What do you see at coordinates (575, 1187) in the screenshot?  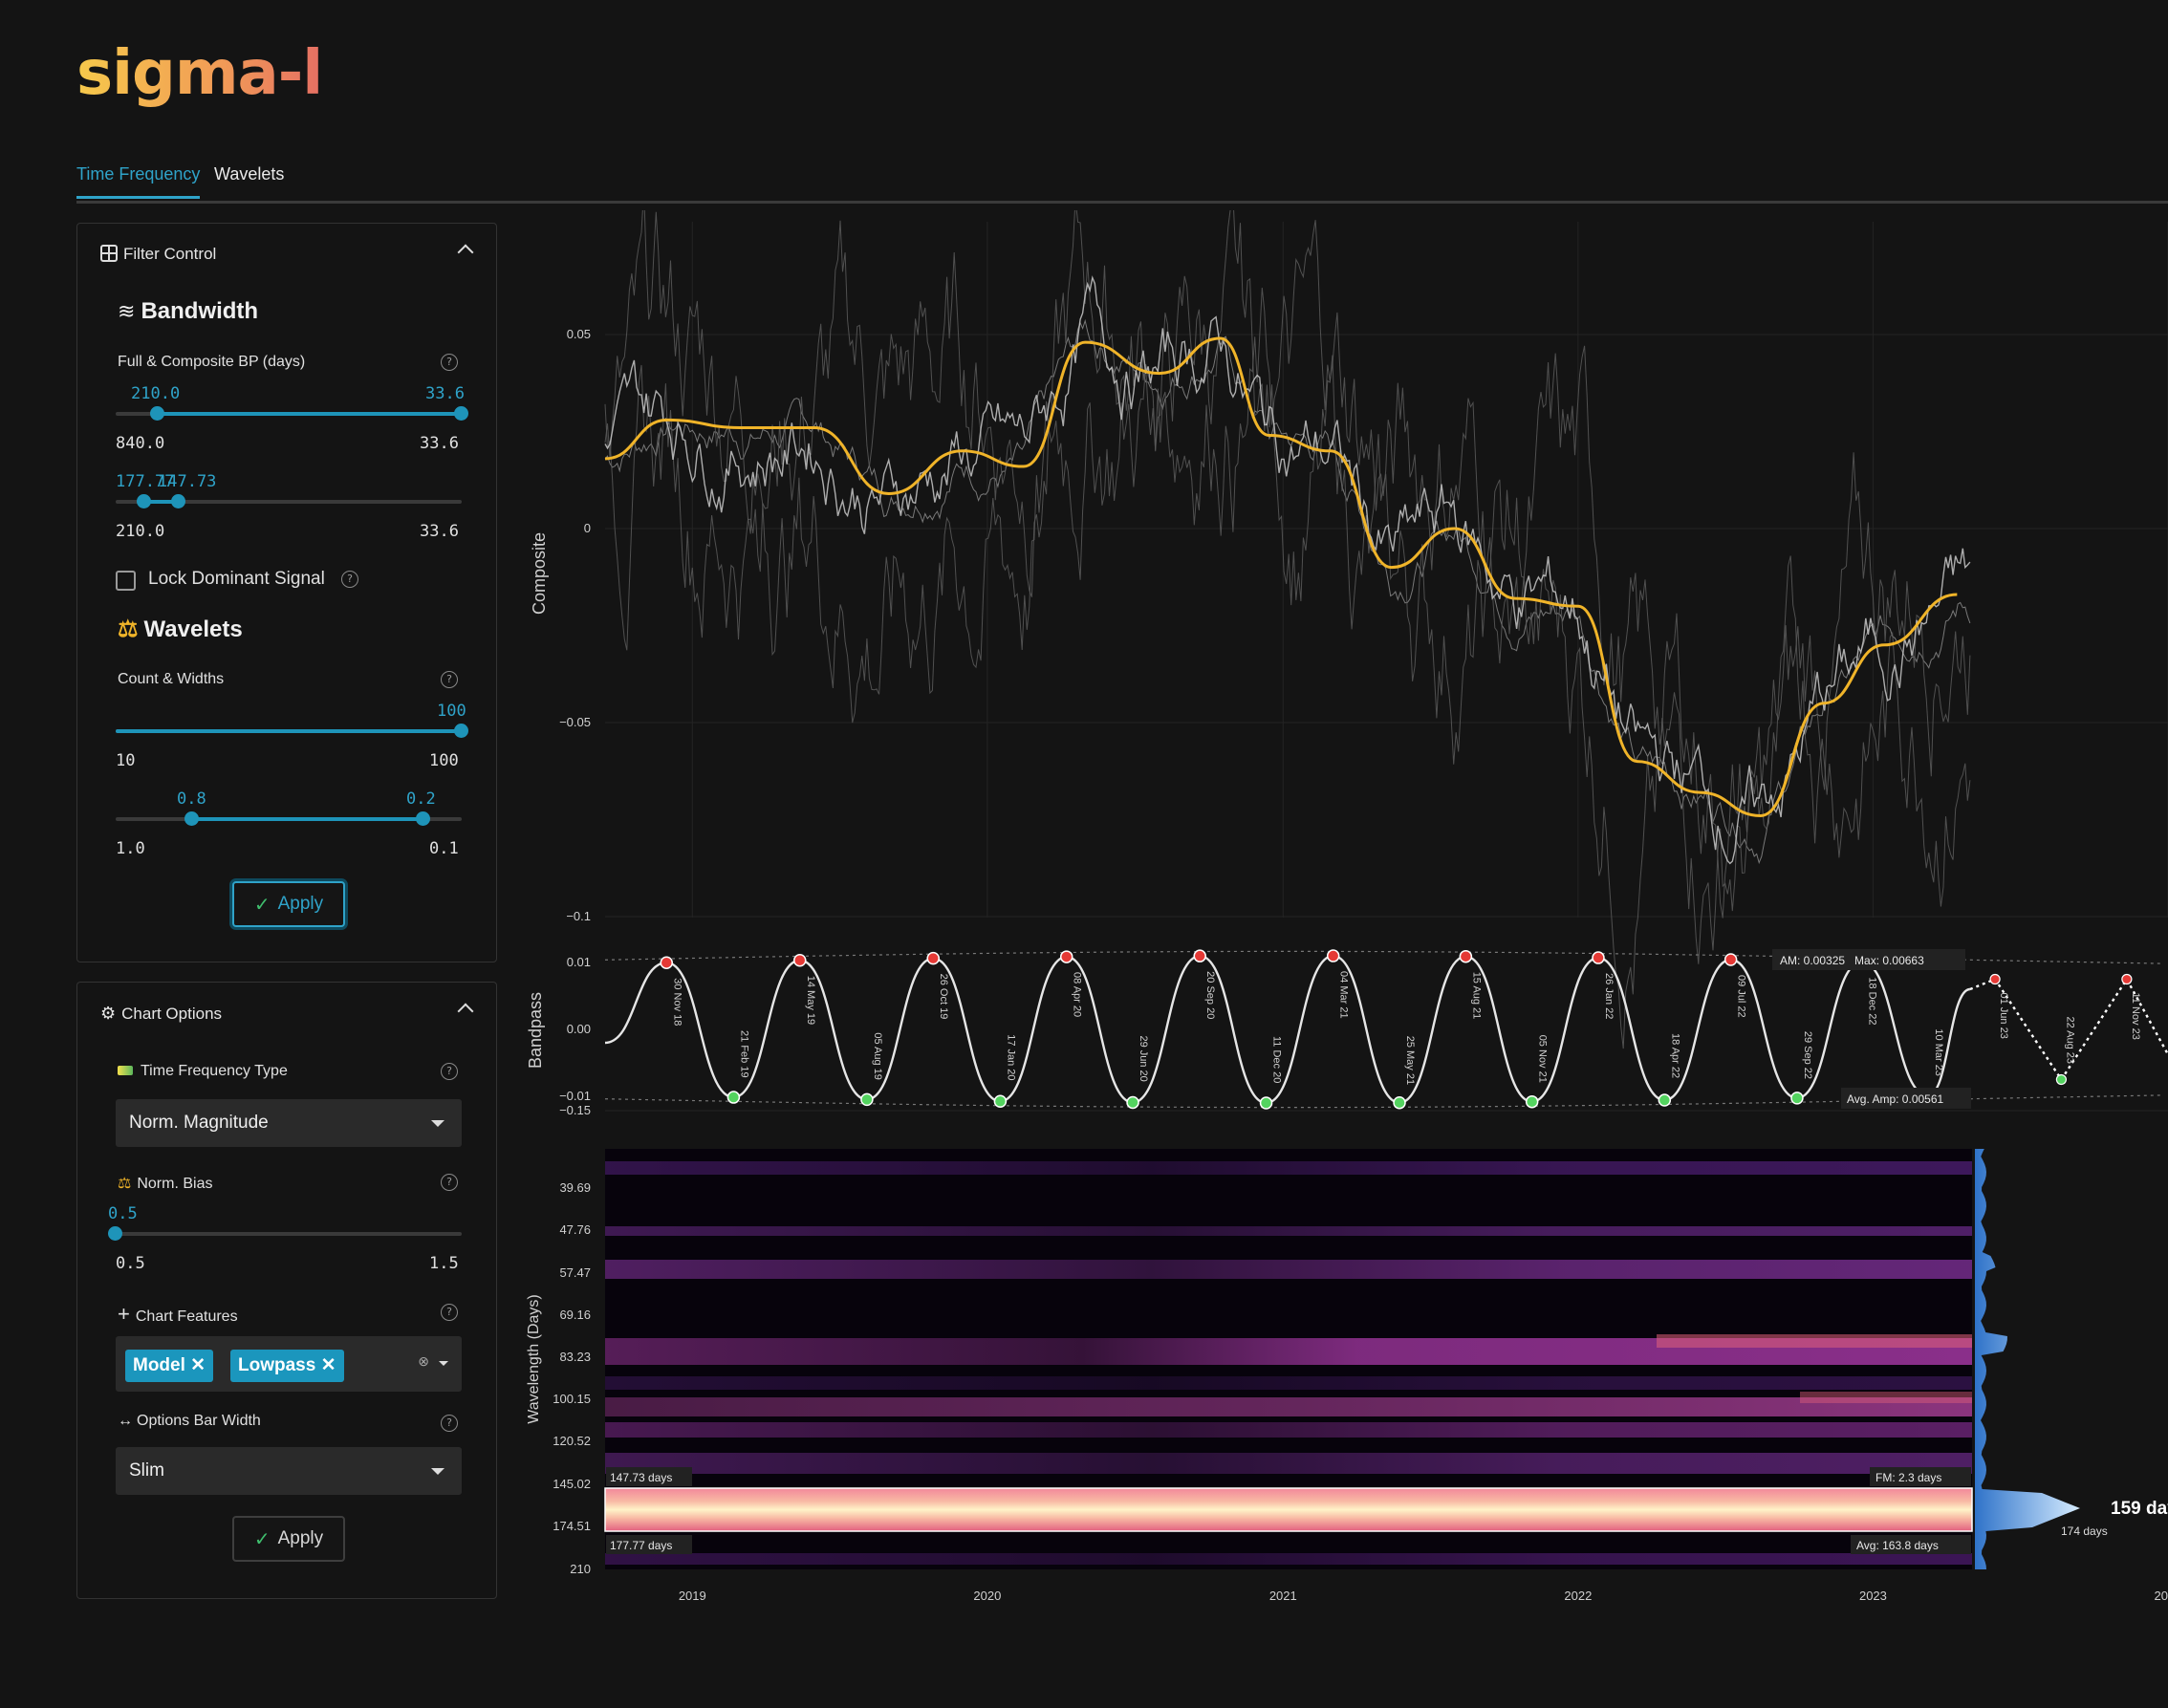 I see `y-tick-label: 39.69` at bounding box center [575, 1187].